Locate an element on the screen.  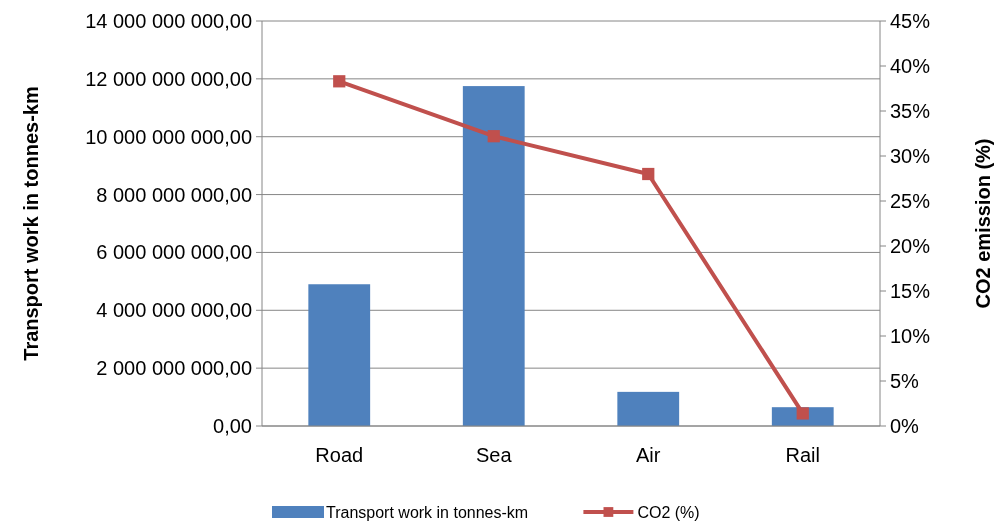
y2-tick-label: 45% is located at coordinates (910, 21).